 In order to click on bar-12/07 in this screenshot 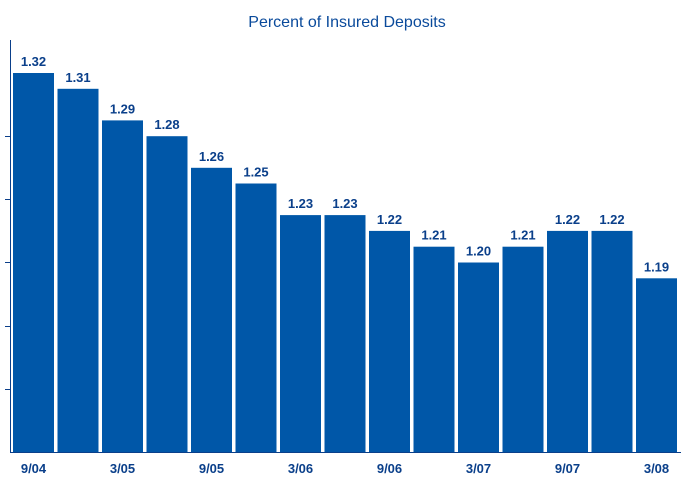, I will do `click(612, 341)`.